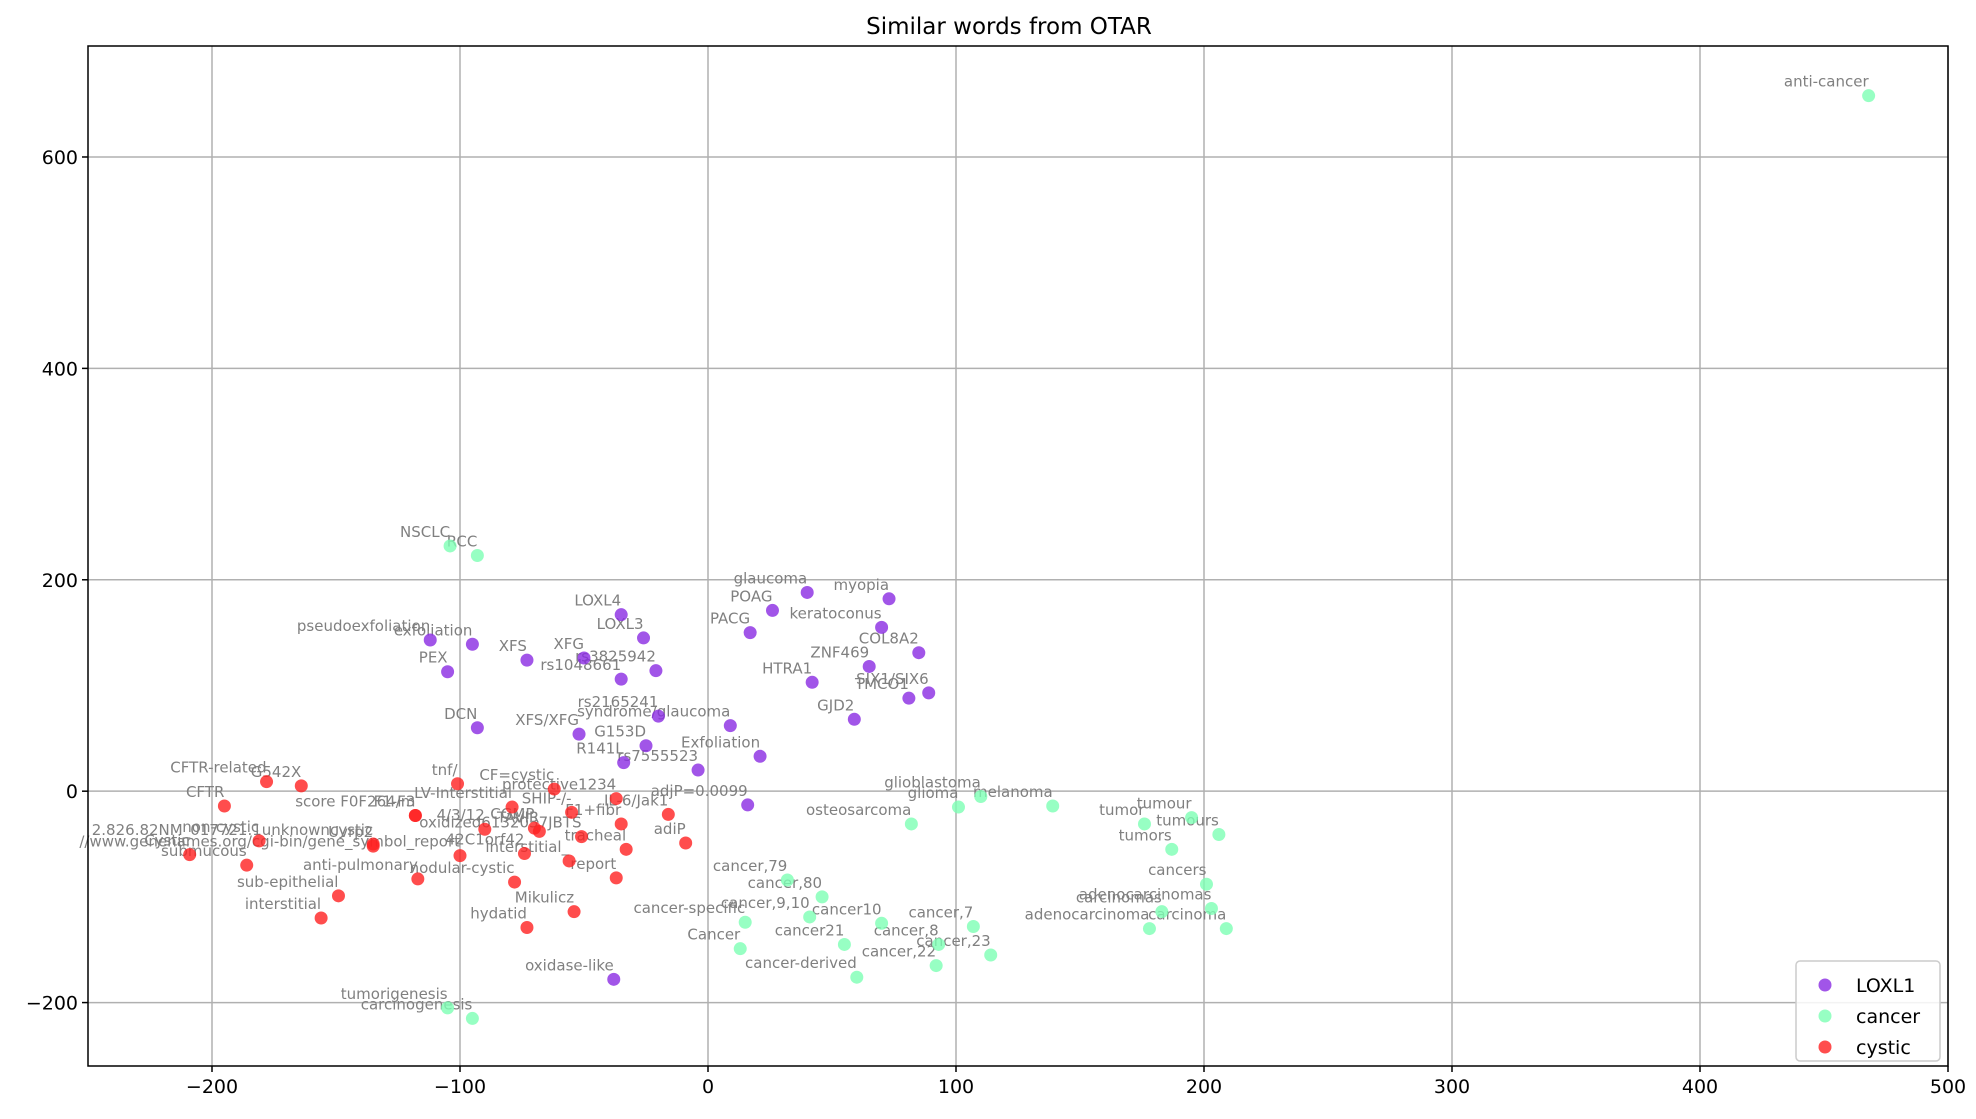  Describe the element at coordinates (463, 793) in the screenshot. I see `point-label: LV-Interstitial` at that location.